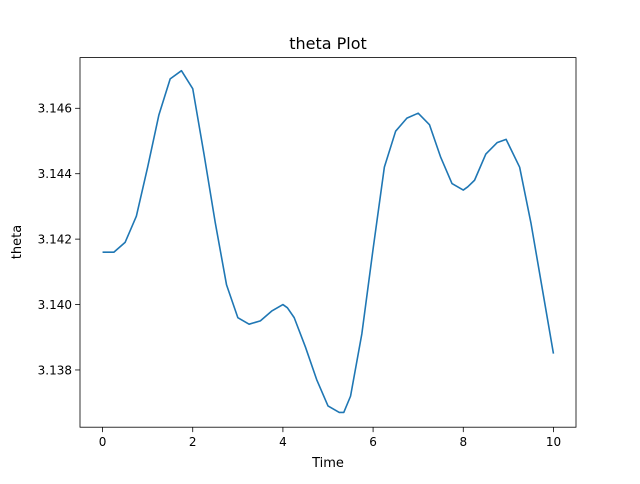 Image resolution: width=640 pixels, height=484 pixels. Describe the element at coordinates (17, 242) in the screenshot. I see `y-axis-label: theta` at that location.